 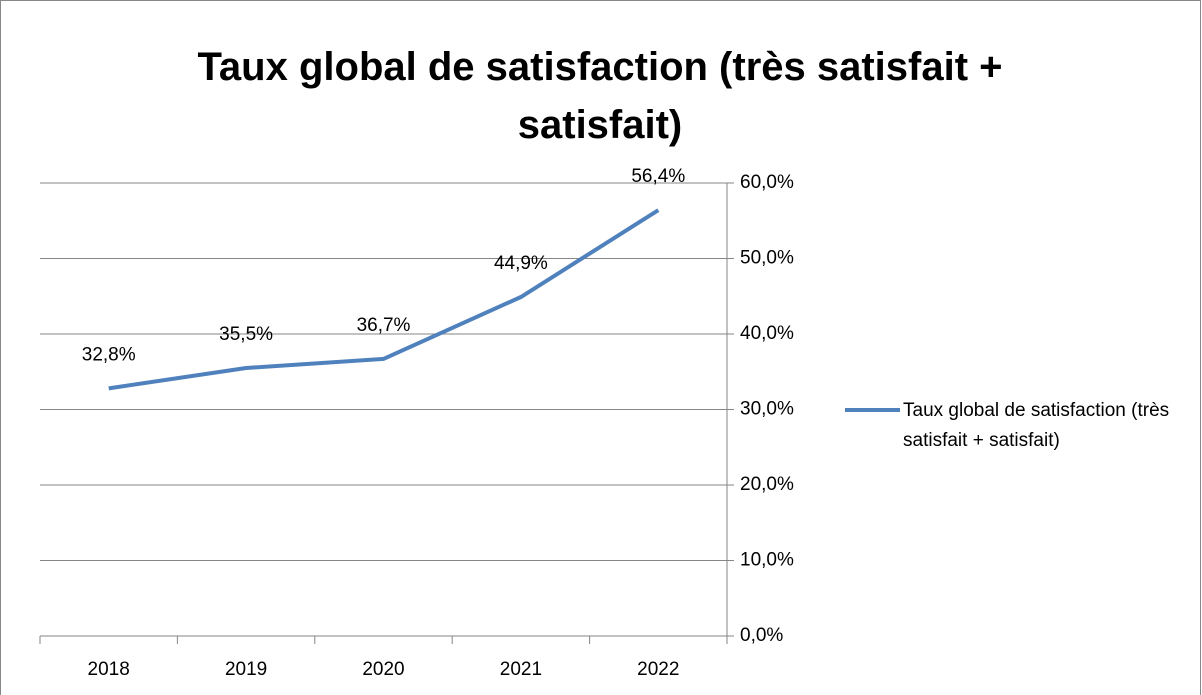 What do you see at coordinates (658, 176) in the screenshot?
I see `data-label: 56,4%` at bounding box center [658, 176].